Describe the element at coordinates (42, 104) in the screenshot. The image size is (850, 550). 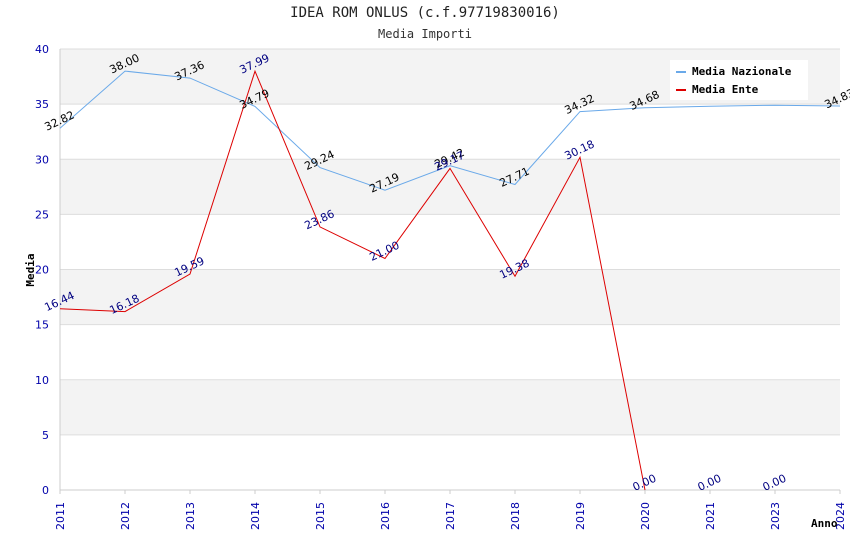
I see `y-tick-label: 35` at that location.